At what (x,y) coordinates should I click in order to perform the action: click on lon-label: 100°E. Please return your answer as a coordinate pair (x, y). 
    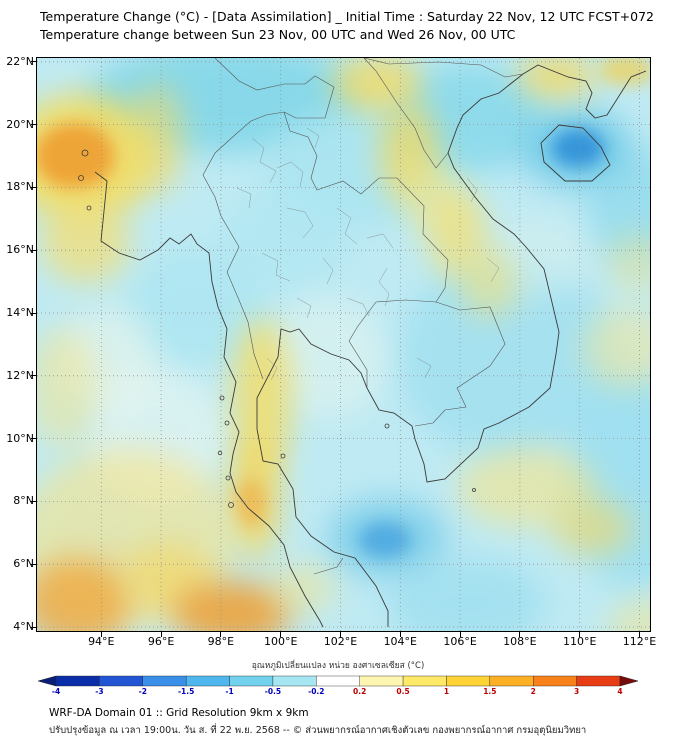
    Looking at the image, I should click on (280, 641).